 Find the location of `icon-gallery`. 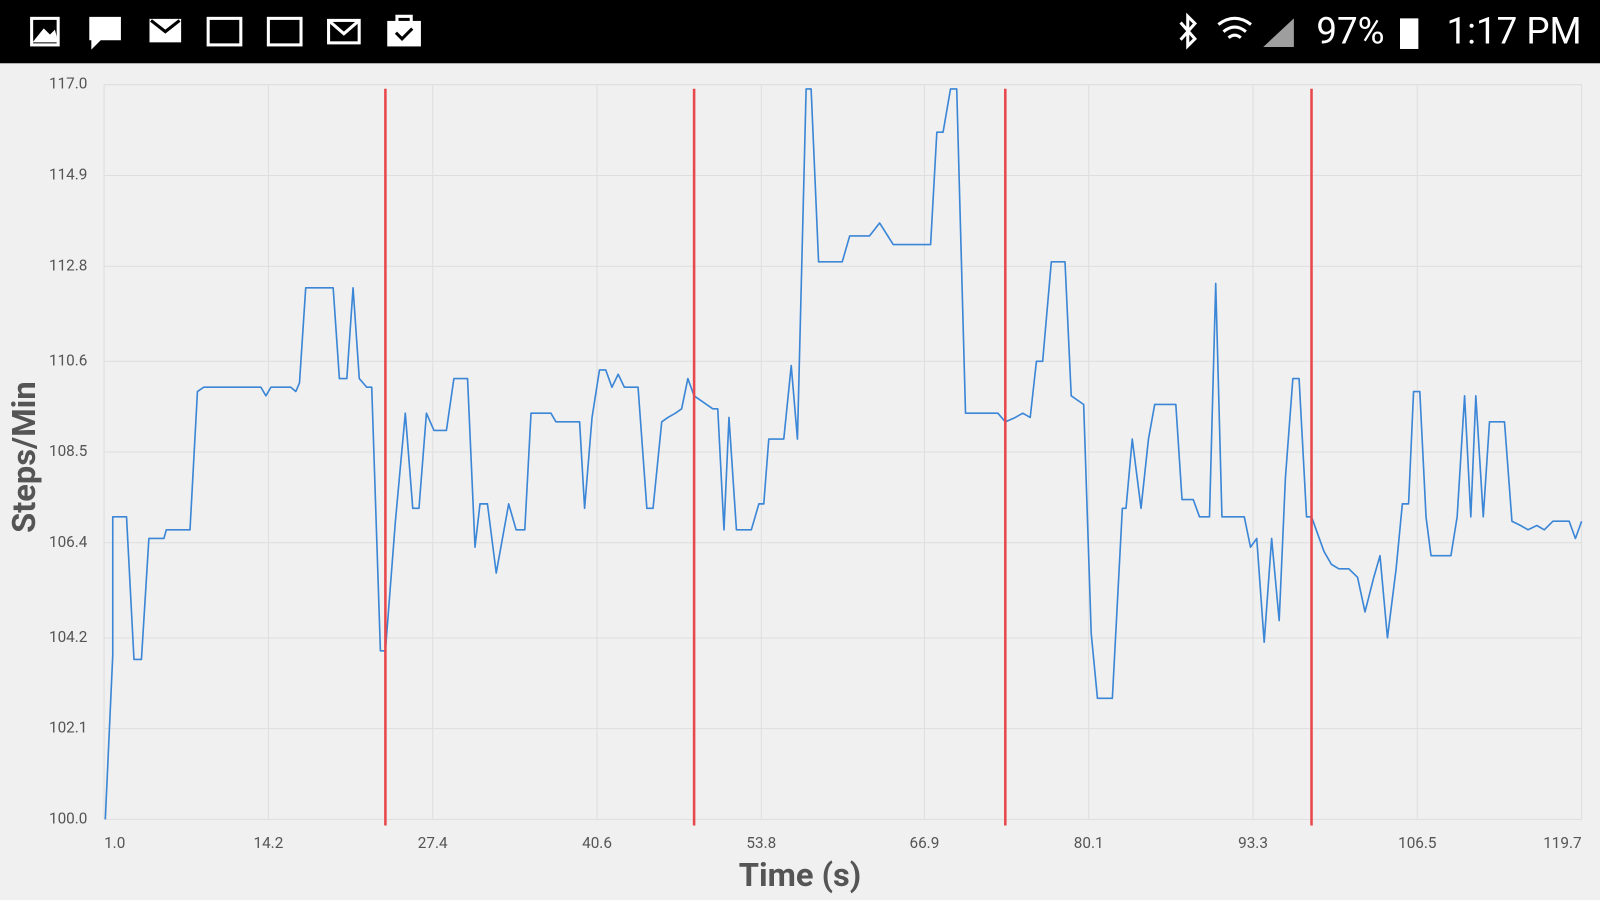

icon-gallery is located at coordinates (45, 31).